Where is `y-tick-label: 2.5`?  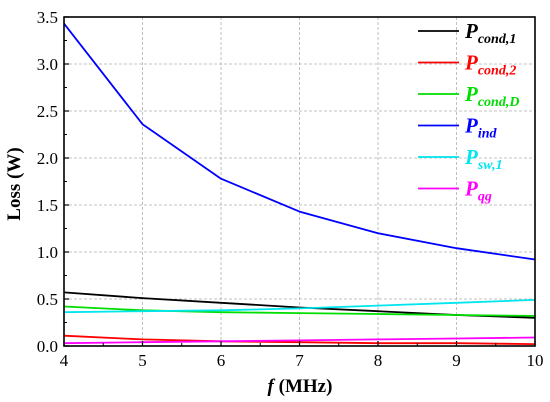 y-tick-label: 2.5 is located at coordinates (47, 111).